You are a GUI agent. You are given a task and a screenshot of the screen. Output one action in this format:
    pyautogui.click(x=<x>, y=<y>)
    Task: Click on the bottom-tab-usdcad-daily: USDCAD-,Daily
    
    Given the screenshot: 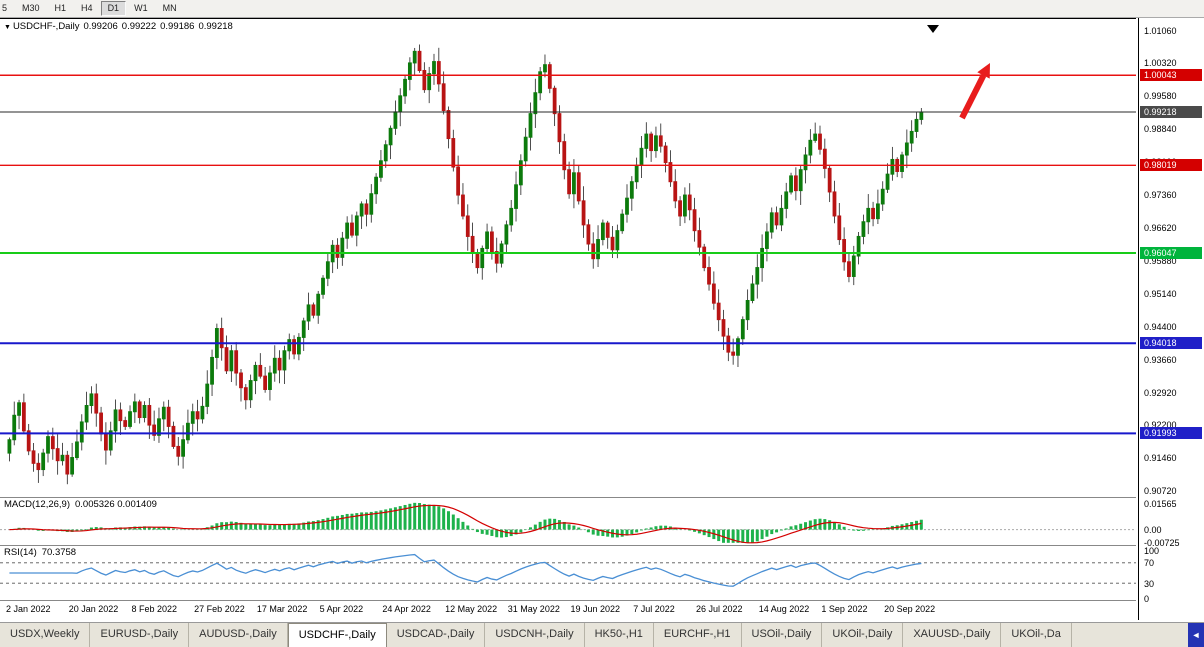 What is the action you would take?
    pyautogui.click(x=436, y=635)
    